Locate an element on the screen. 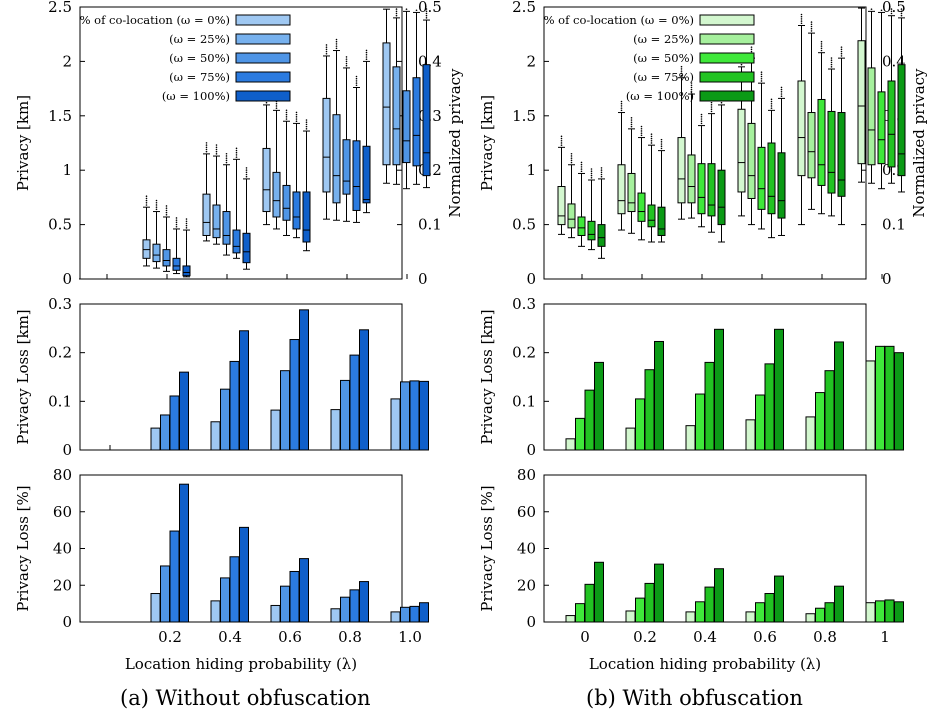 The image size is (935, 722). y-axis-label: Privacy Loss [km] is located at coordinates (23, 376).